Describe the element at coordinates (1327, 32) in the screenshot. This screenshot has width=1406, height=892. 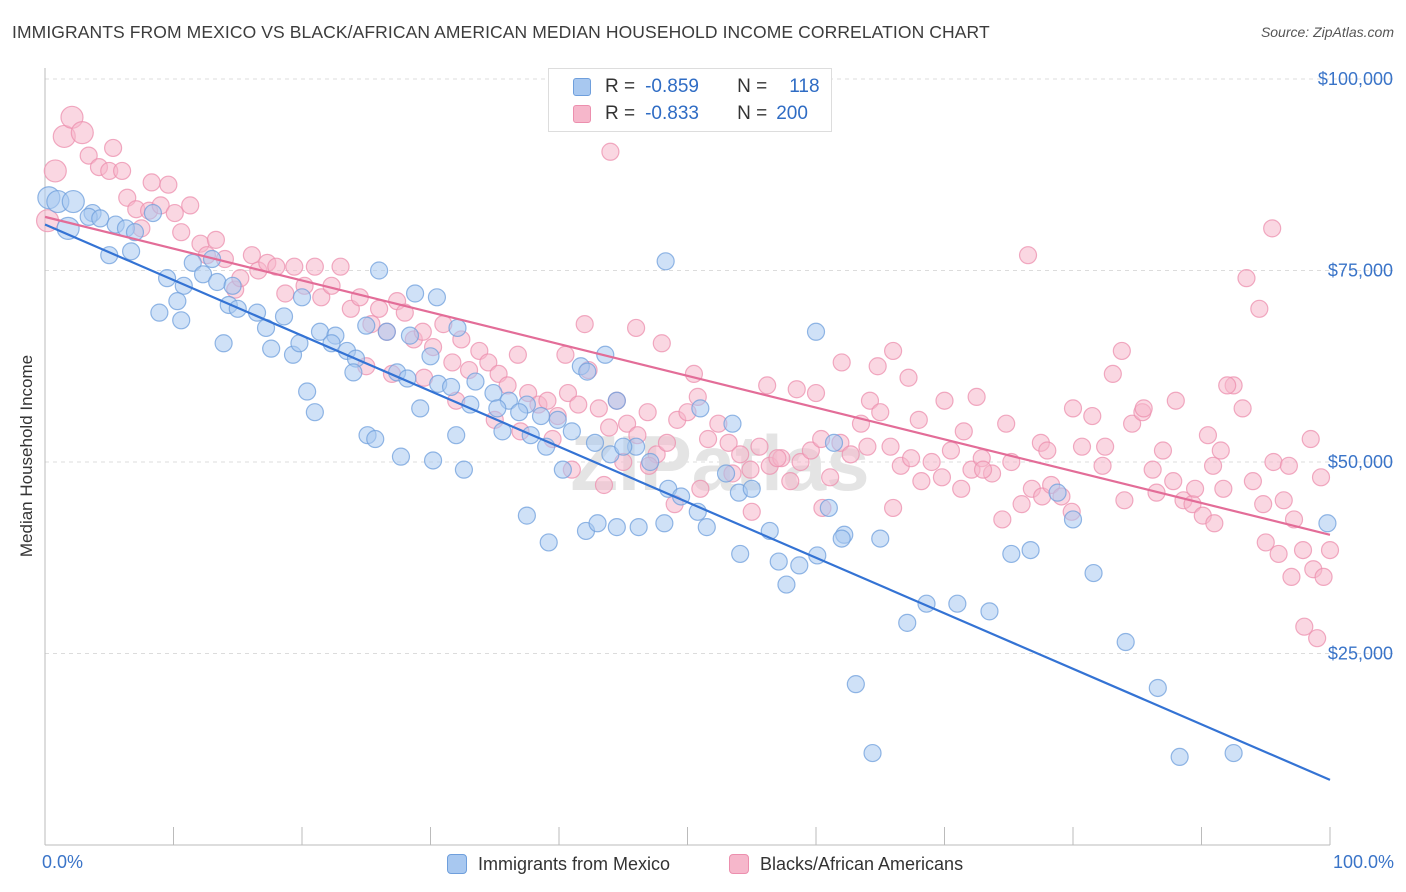
I see `source-label: Source: ZipAtlas.com` at that location.